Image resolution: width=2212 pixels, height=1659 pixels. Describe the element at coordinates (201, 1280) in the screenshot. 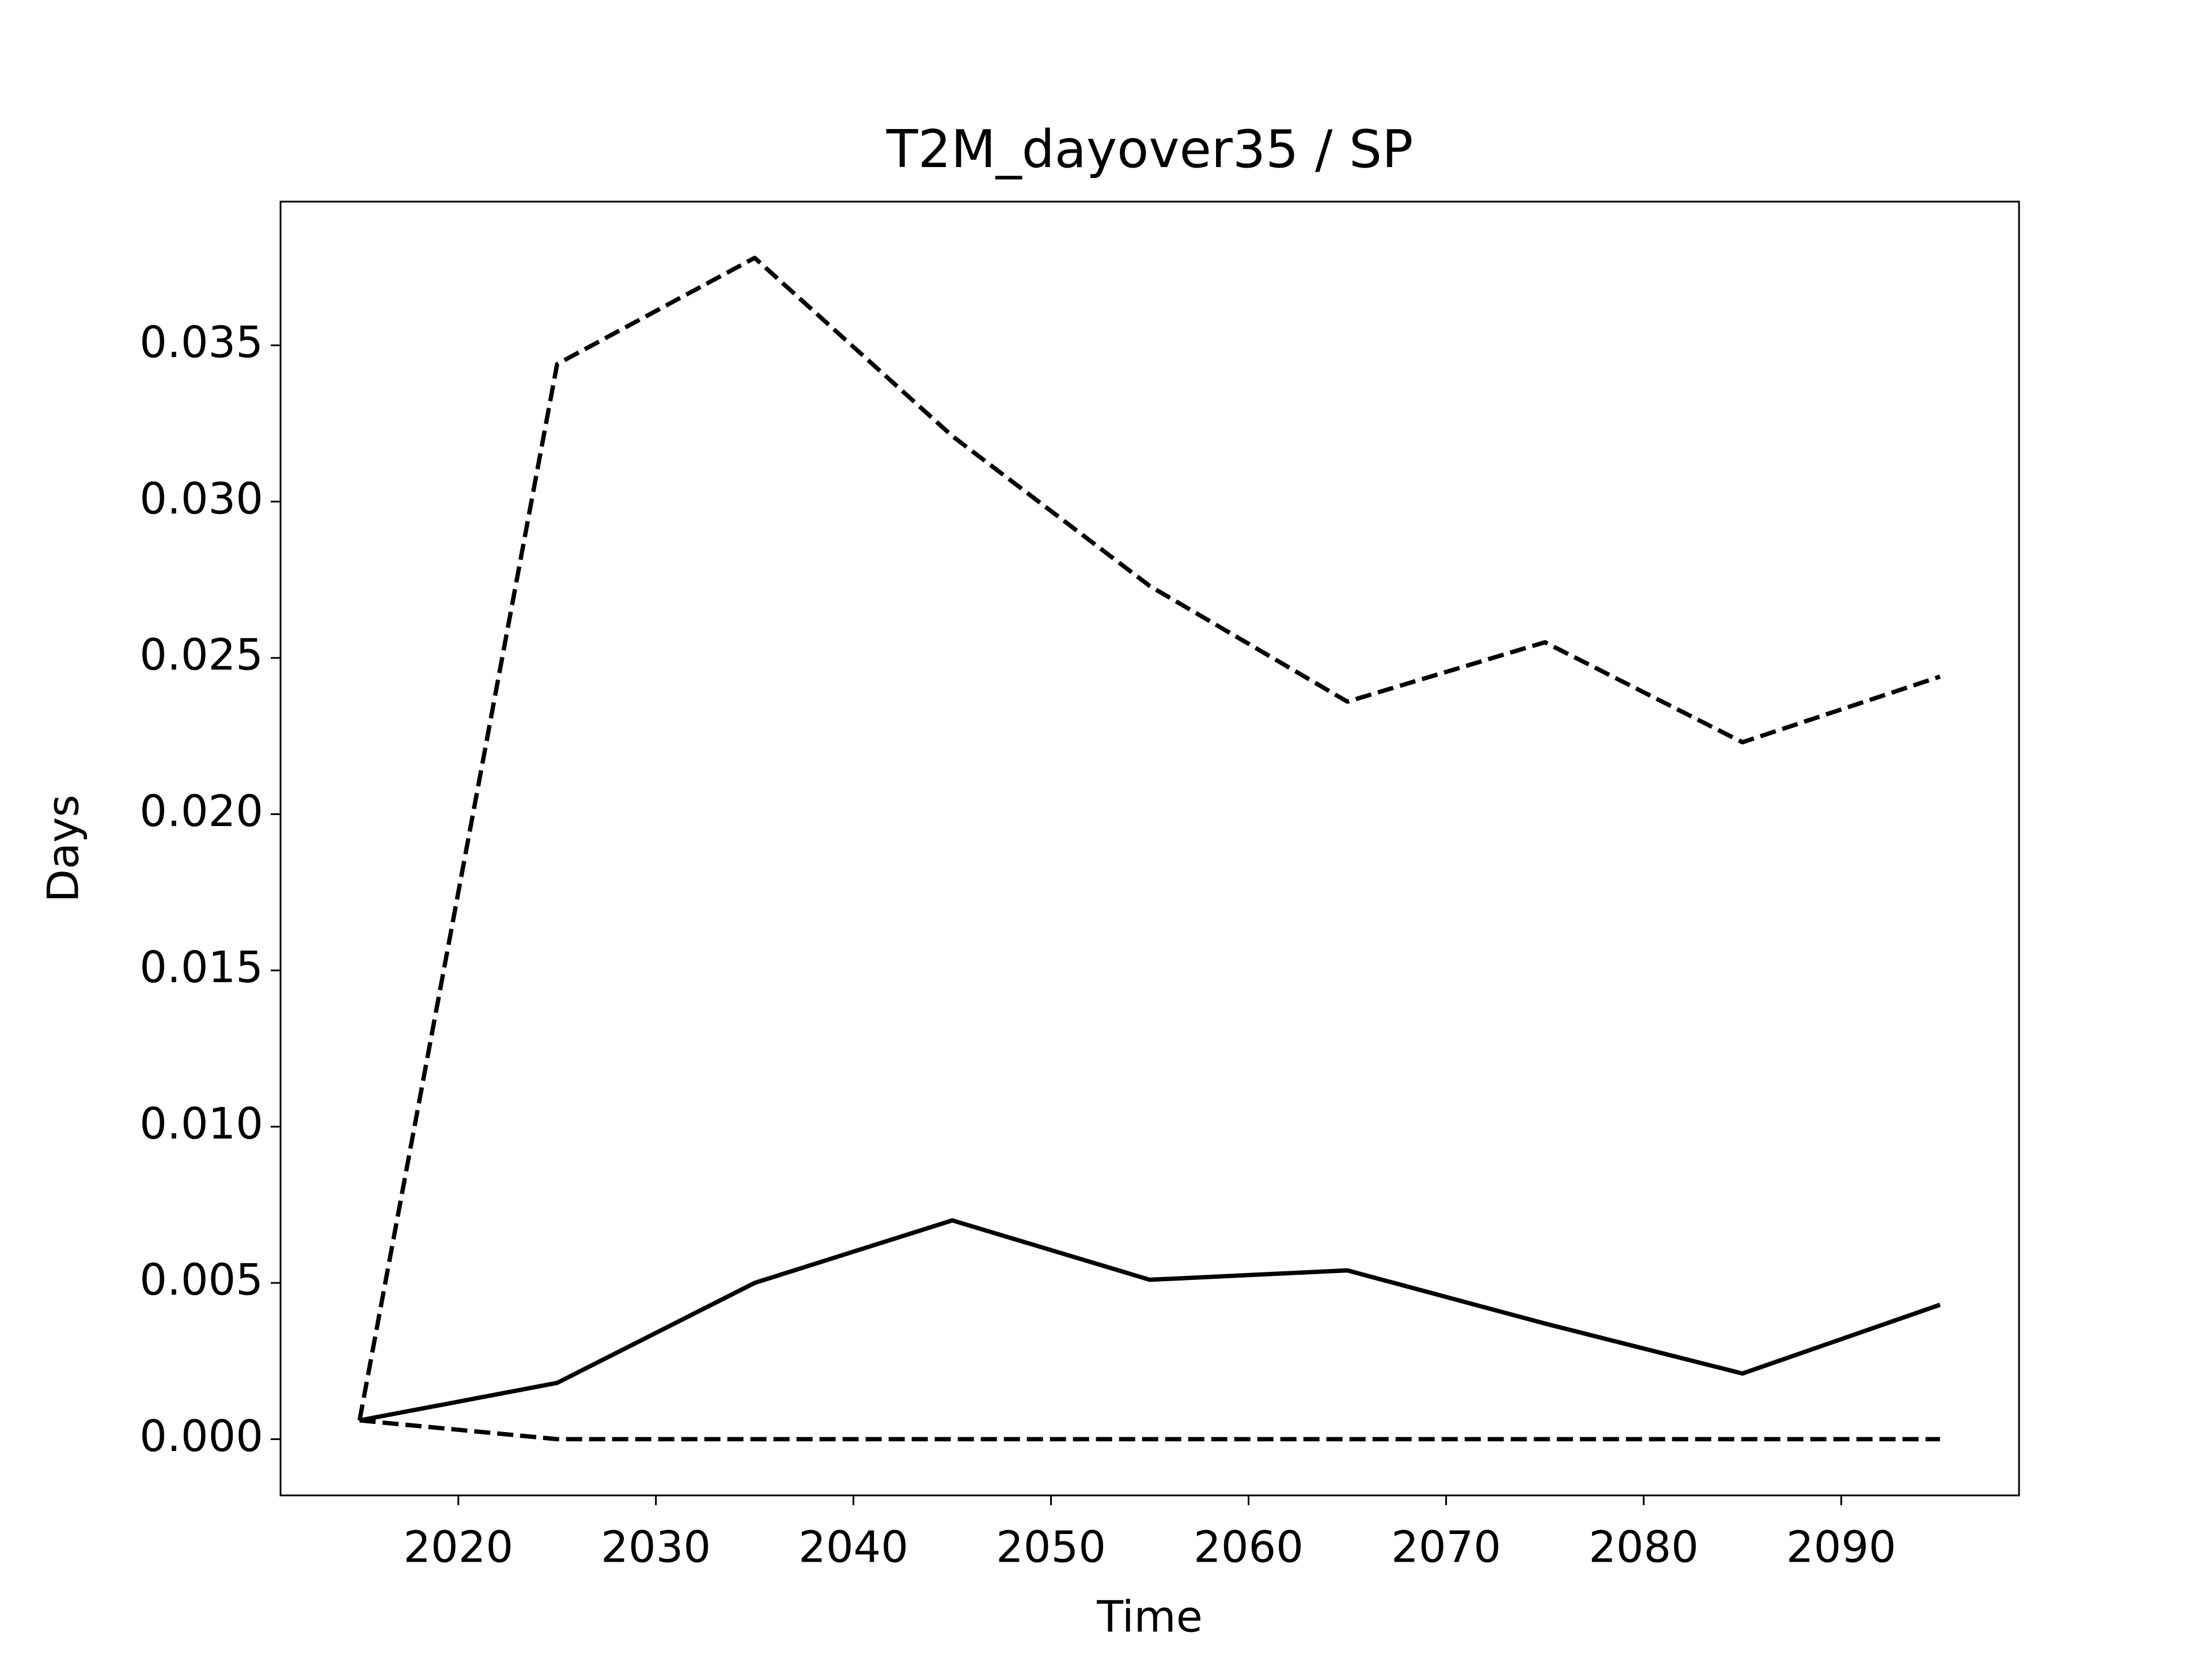

I see `y-tick-label: 0.005` at that location.